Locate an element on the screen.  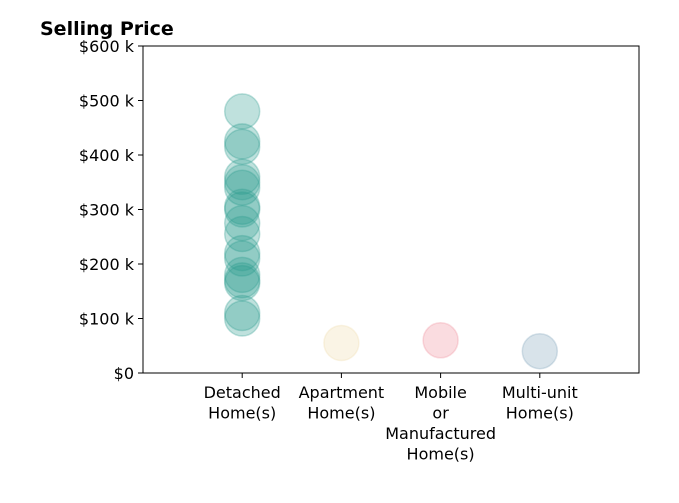
y-tick-label: $100 k is located at coordinates (107, 319).